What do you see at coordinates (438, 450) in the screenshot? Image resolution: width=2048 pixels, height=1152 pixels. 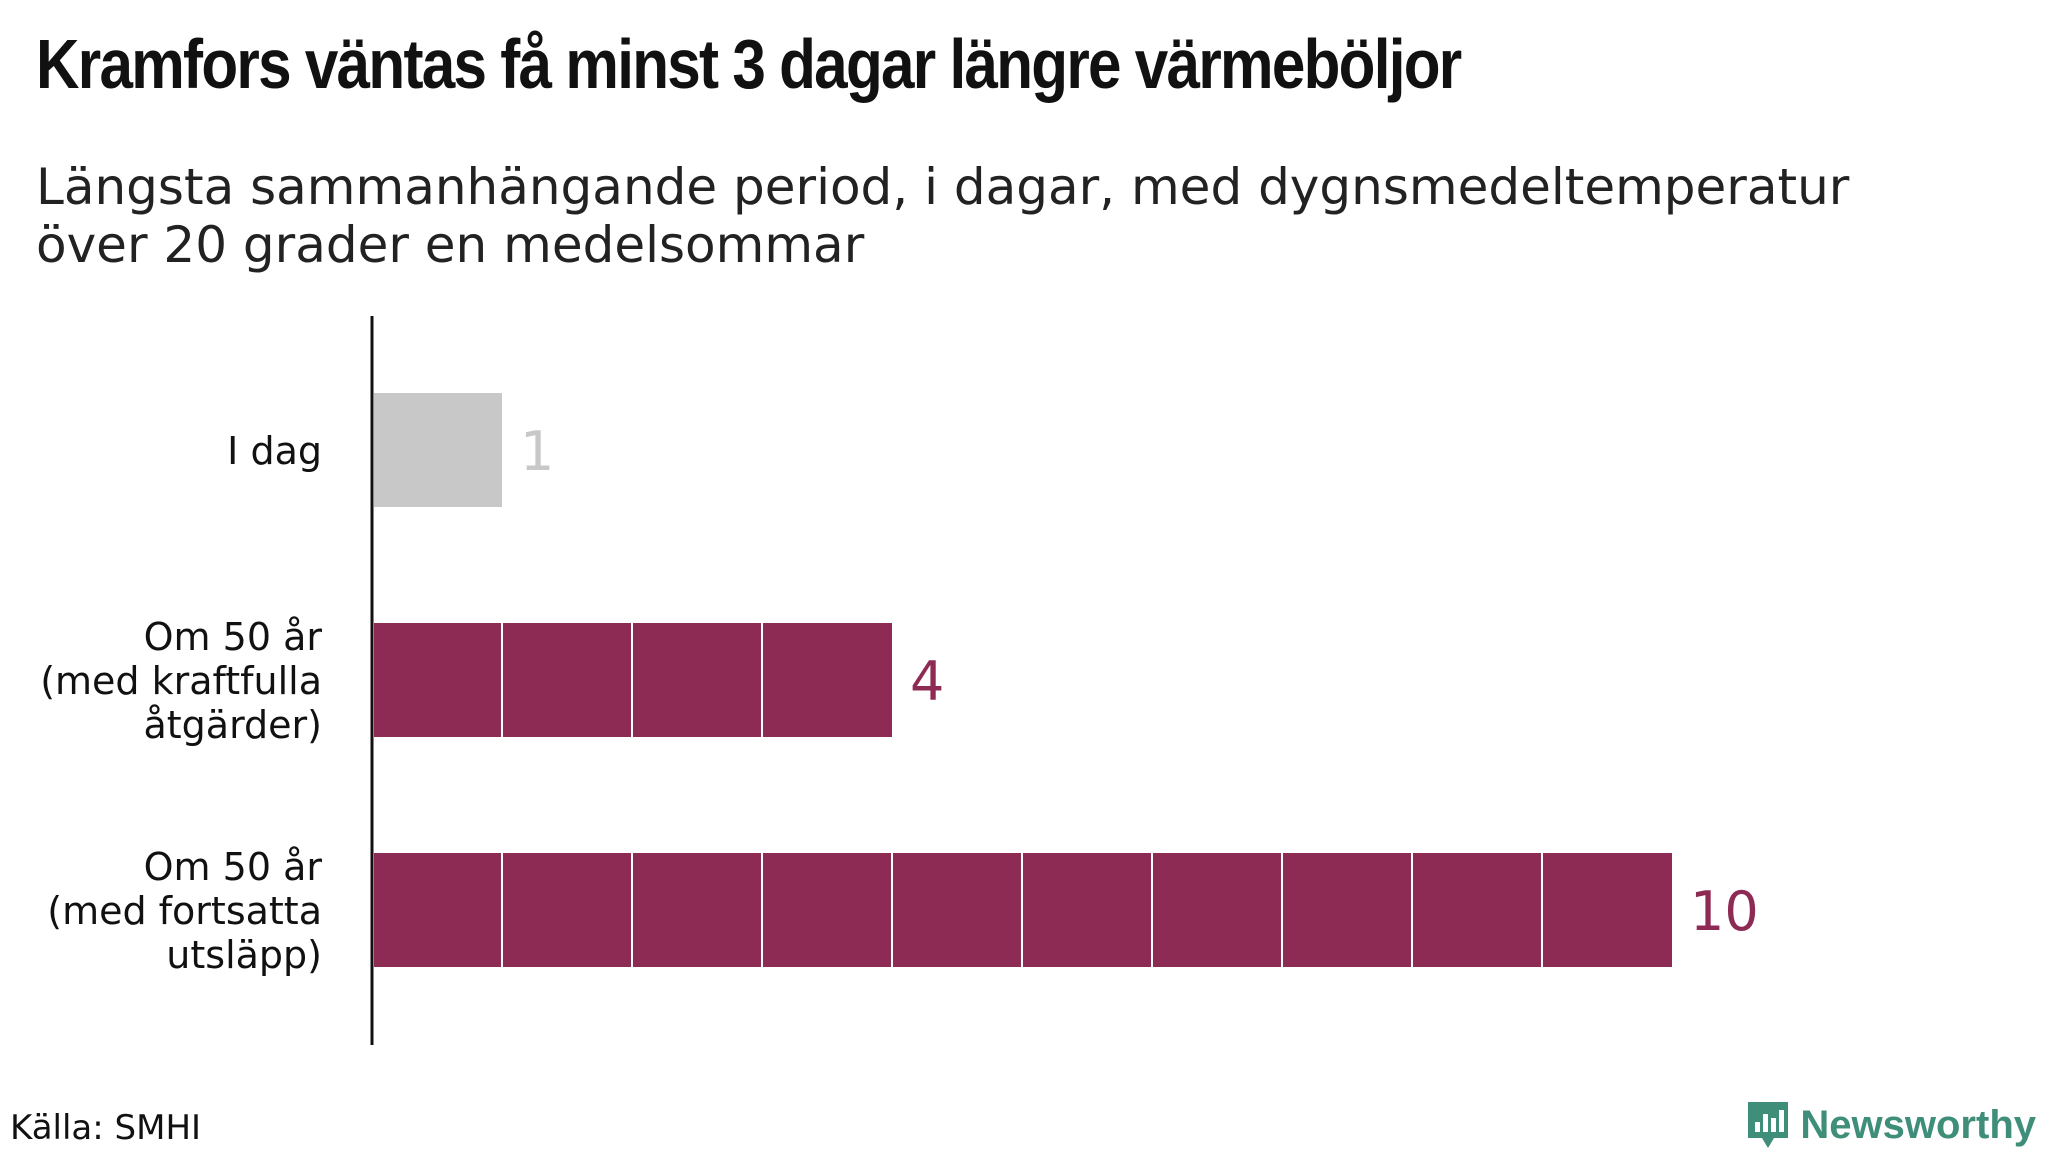 I see `bar` at bounding box center [438, 450].